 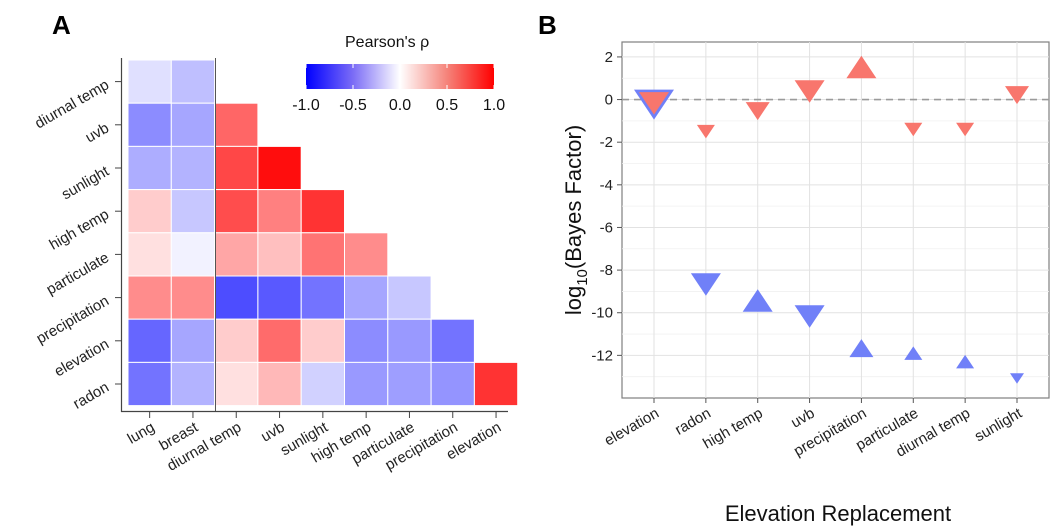 I want to click on colorbar, so click(x=400, y=76).